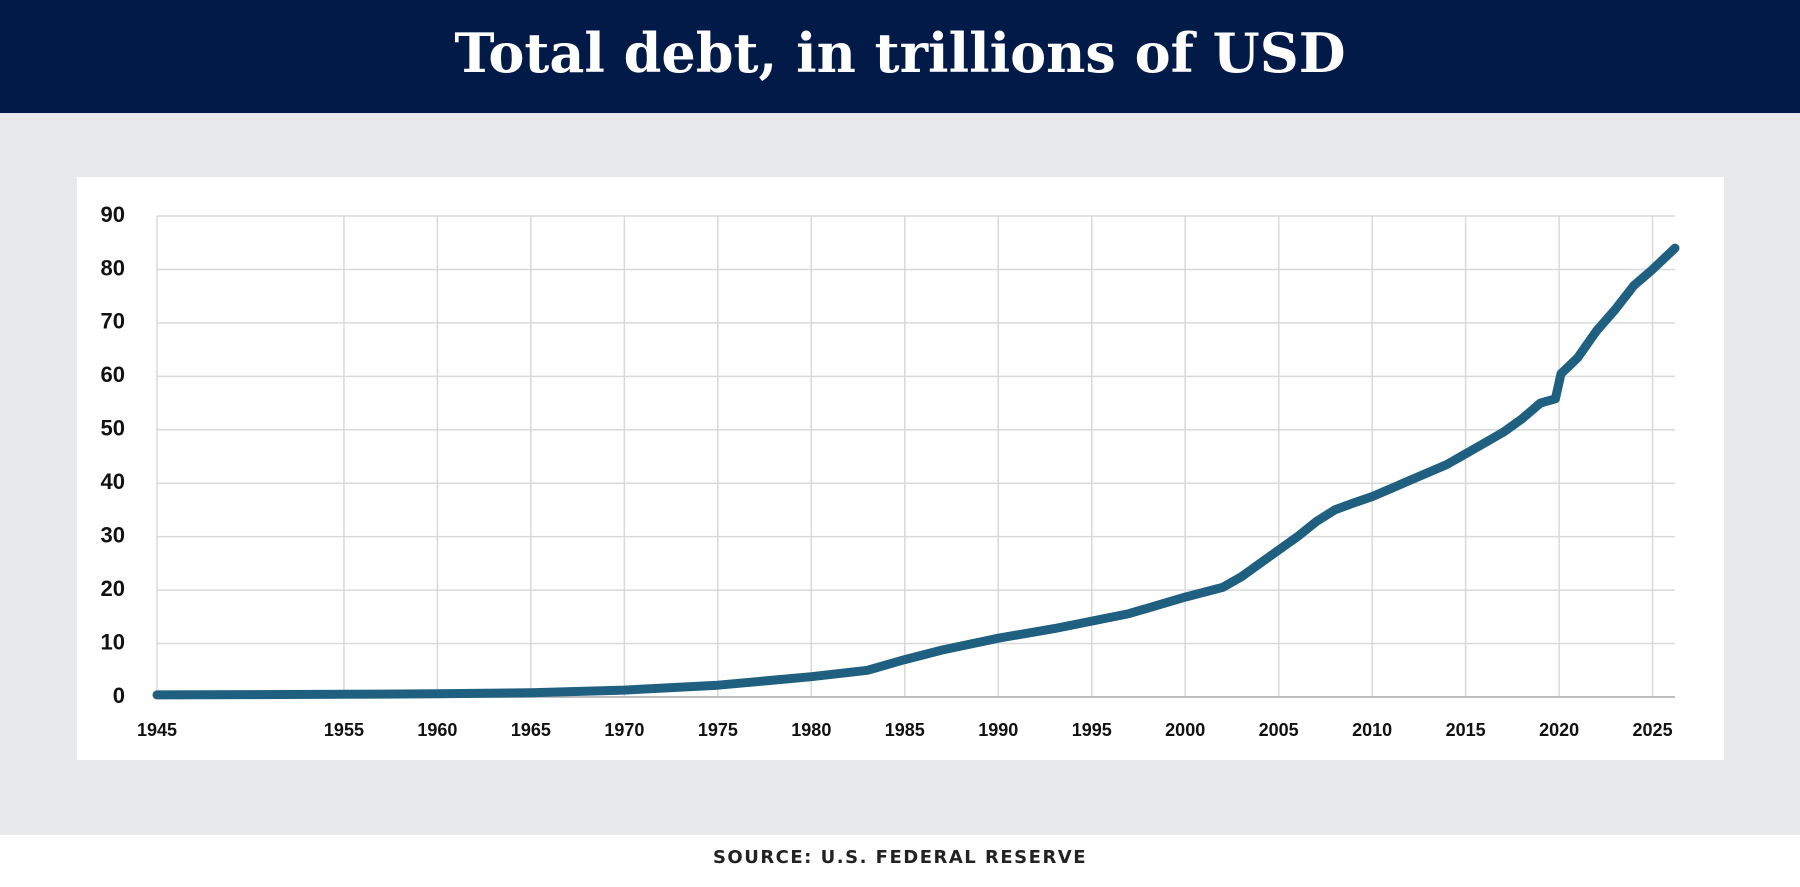 The width and height of the screenshot is (1800, 887). I want to click on y-tick-label: 90, so click(113, 214).